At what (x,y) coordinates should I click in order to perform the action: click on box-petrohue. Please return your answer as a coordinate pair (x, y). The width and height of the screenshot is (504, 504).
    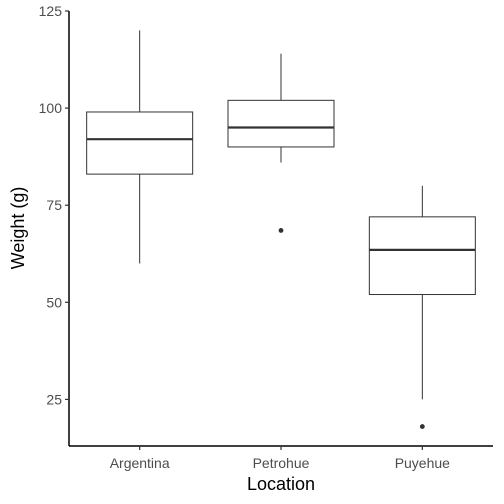
    Looking at the image, I should click on (281, 143).